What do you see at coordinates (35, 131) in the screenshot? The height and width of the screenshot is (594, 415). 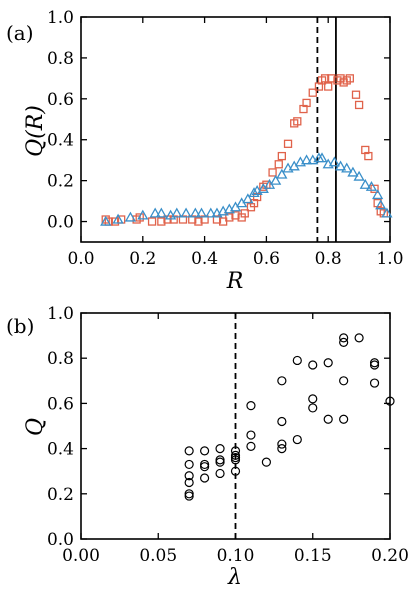 I see `panel-a-ylabel: Q(R)` at bounding box center [35, 131].